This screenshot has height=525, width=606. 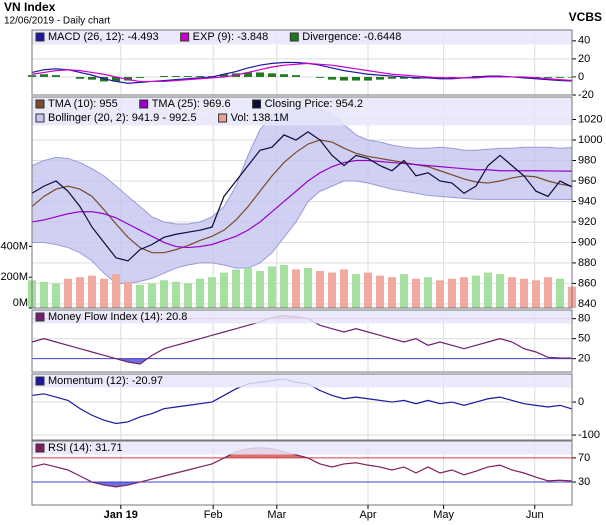 What do you see at coordinates (590, 119) in the screenshot?
I see `y-tick-label: 1020` at bounding box center [590, 119].